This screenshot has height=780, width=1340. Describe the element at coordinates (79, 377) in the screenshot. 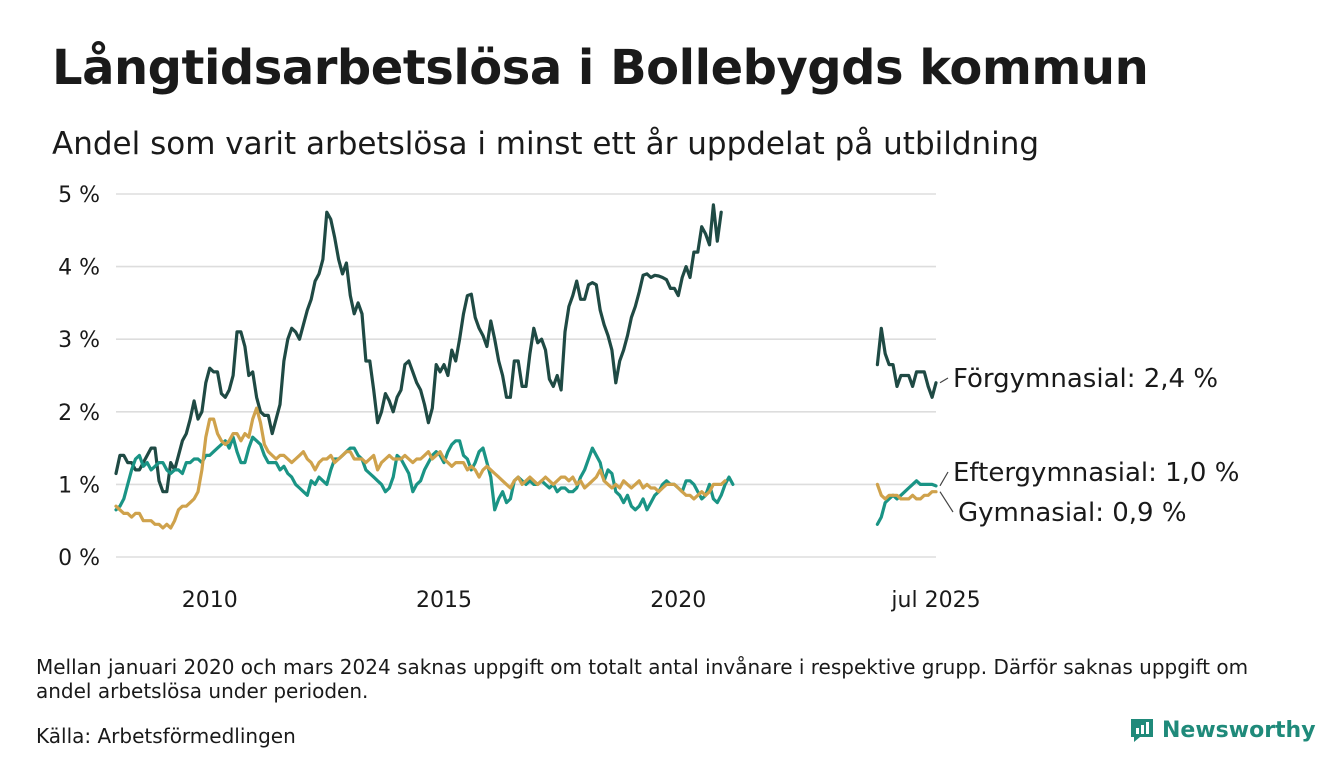

I see `y-axis: 0 % 1 % 2 % 3 % 4 % 5 %` at that location.